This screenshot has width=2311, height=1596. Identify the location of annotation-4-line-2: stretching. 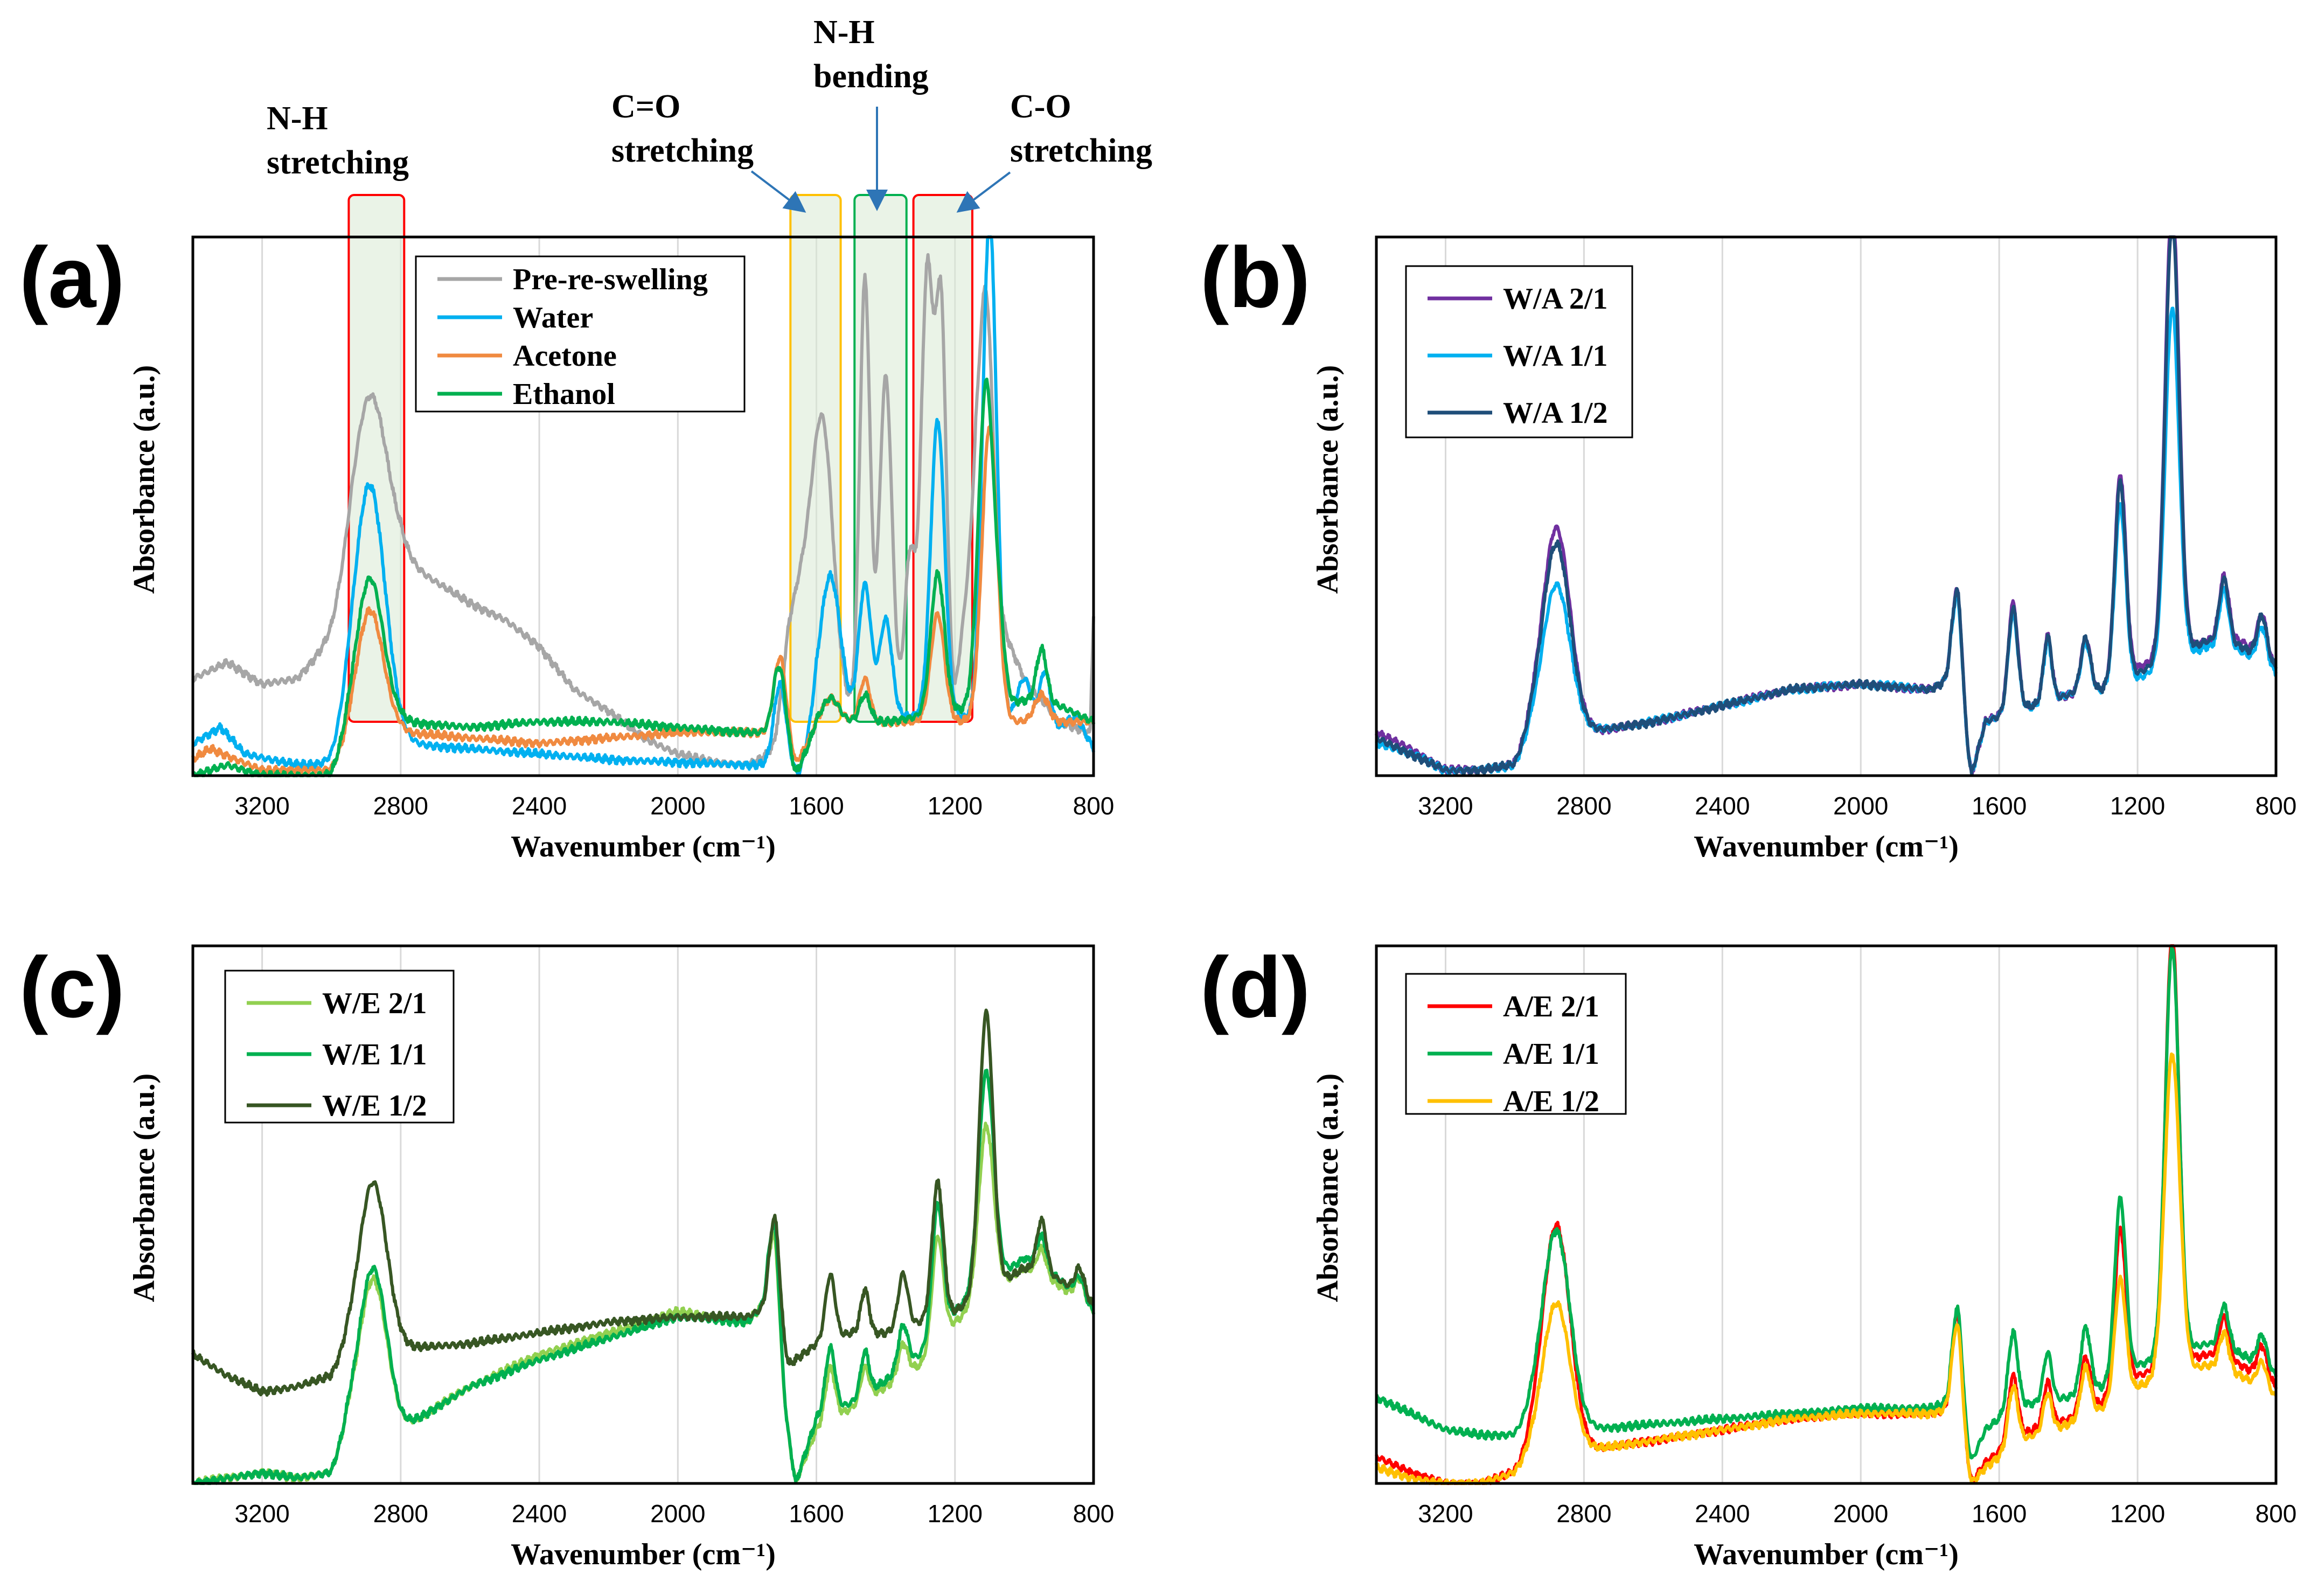
(1081, 151).